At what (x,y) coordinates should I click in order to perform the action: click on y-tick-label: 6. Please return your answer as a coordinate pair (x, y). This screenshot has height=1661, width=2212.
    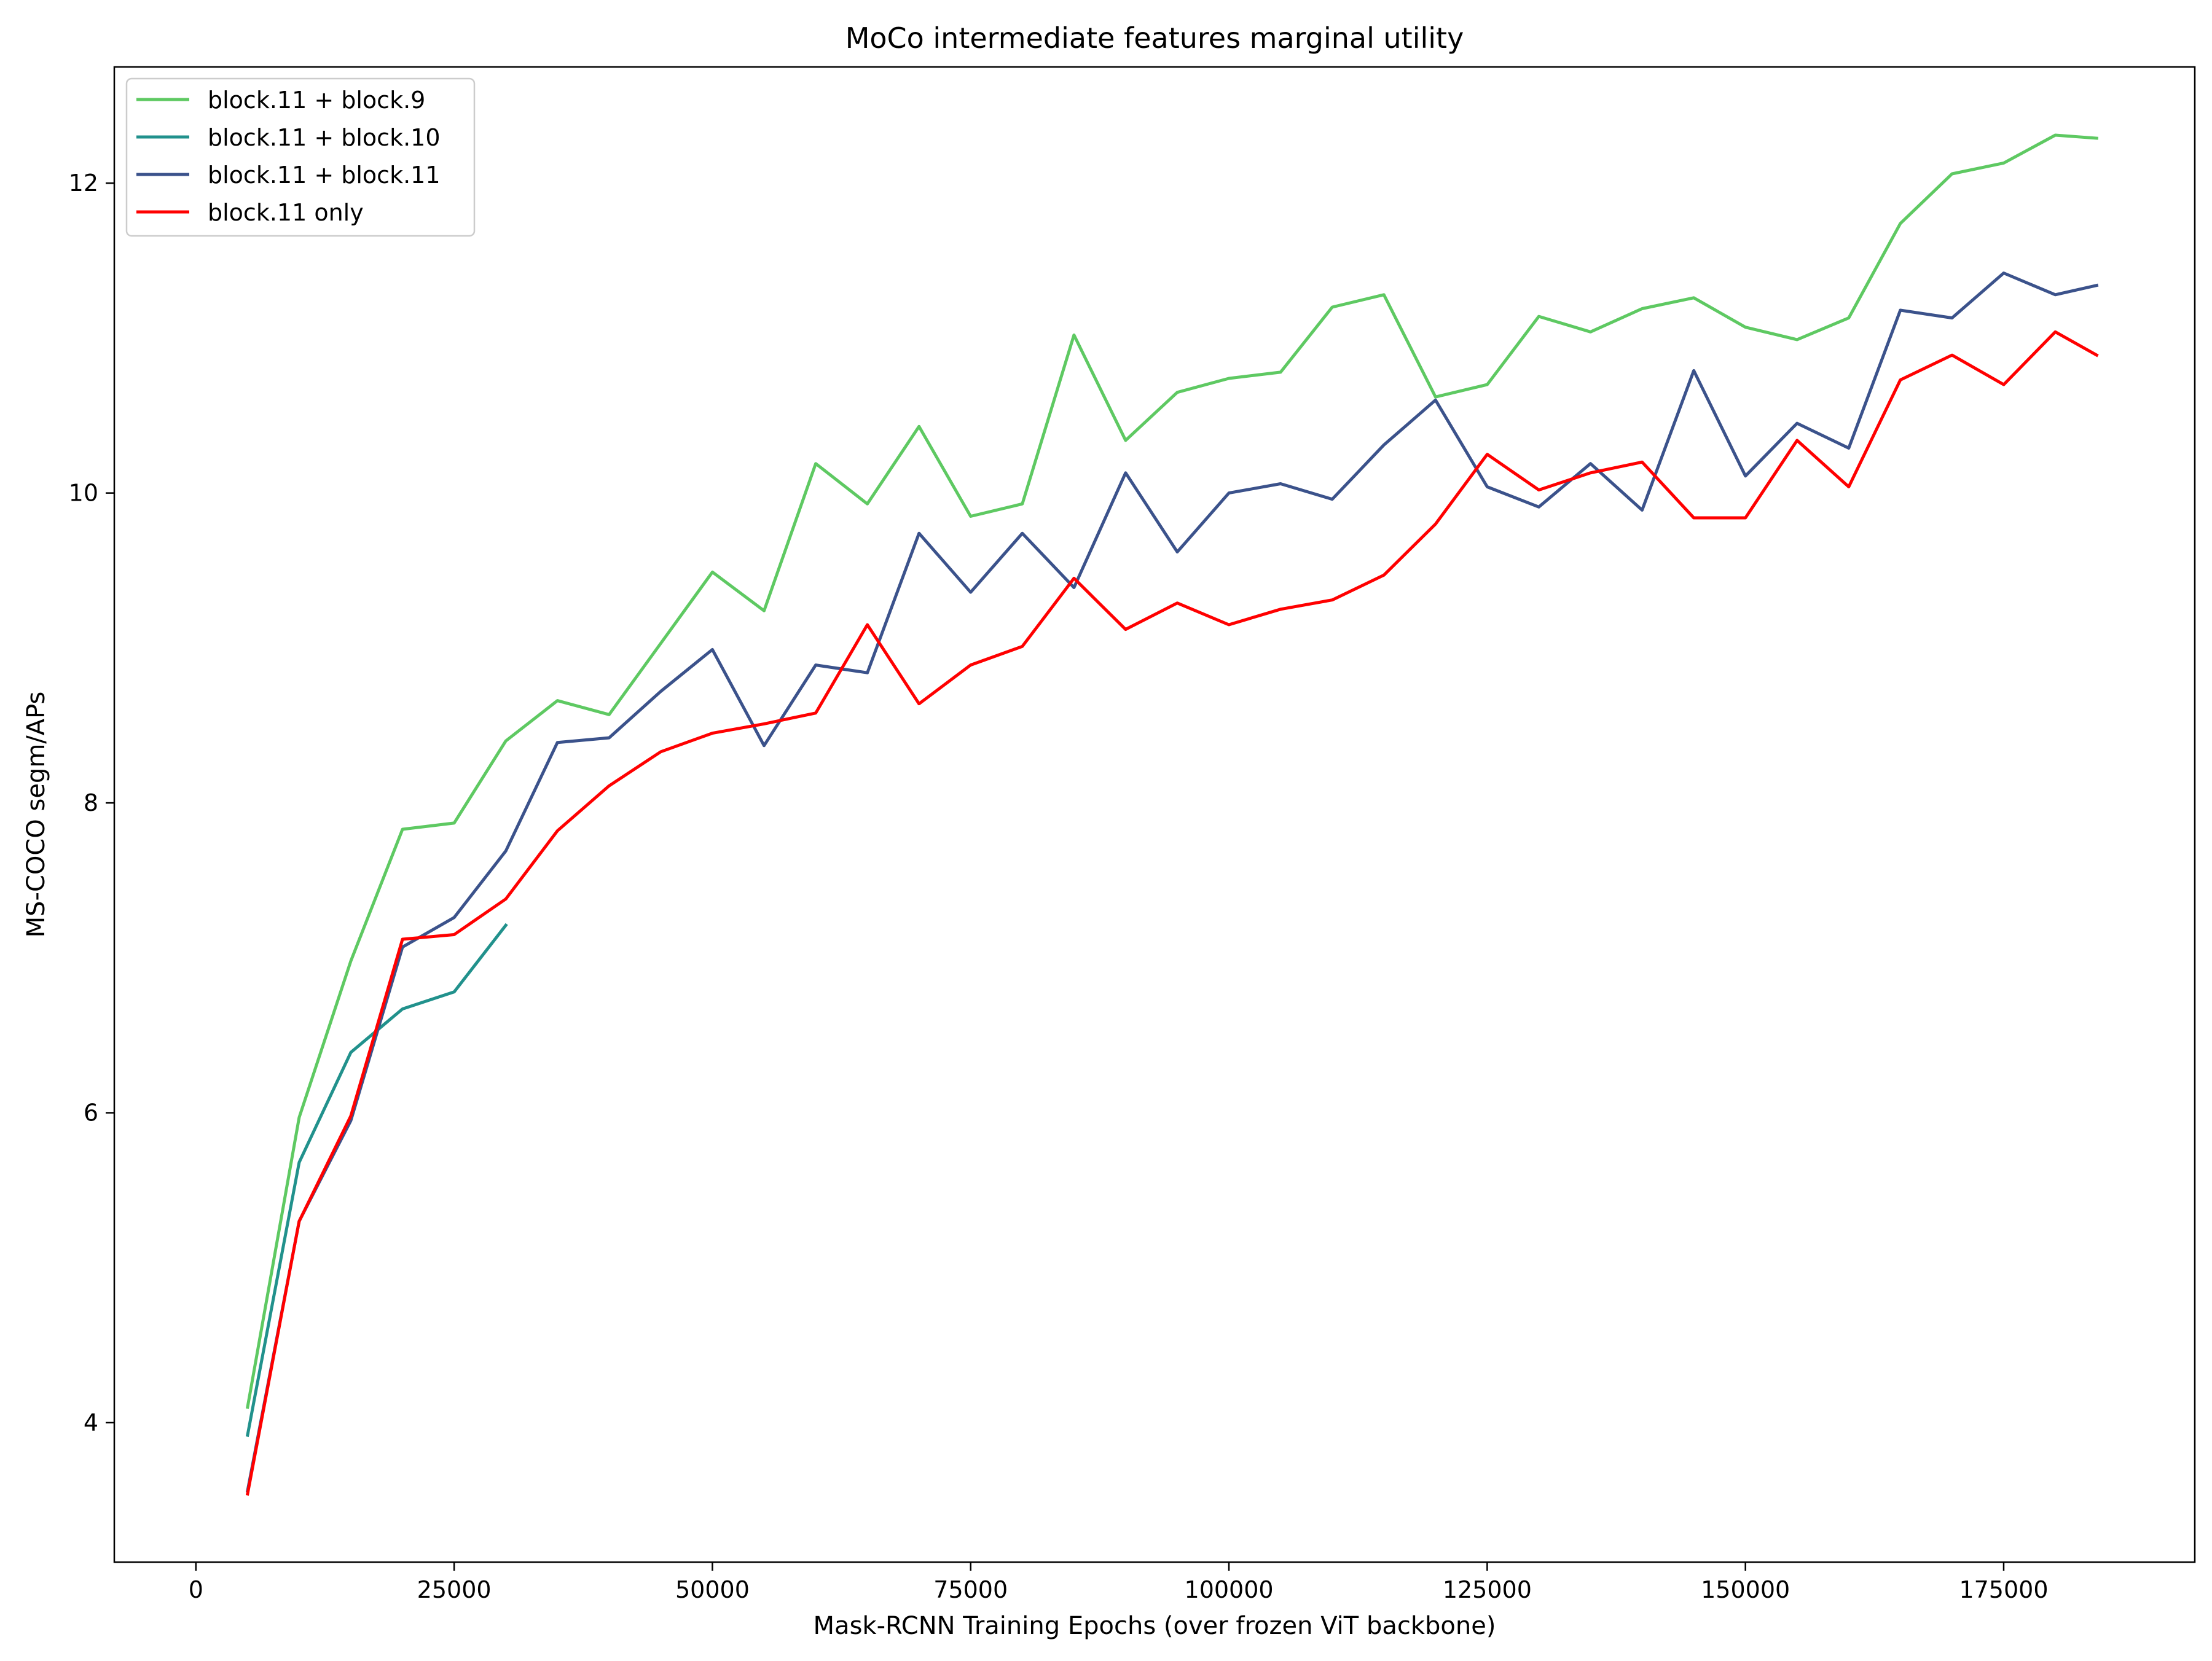
    Looking at the image, I should click on (91, 1113).